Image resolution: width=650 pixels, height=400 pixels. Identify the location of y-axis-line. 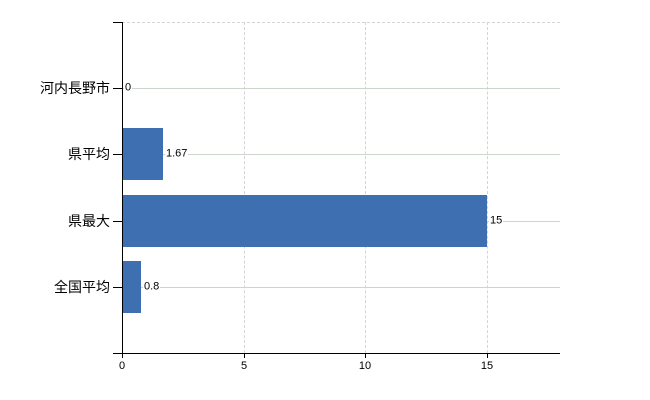
(122, 188).